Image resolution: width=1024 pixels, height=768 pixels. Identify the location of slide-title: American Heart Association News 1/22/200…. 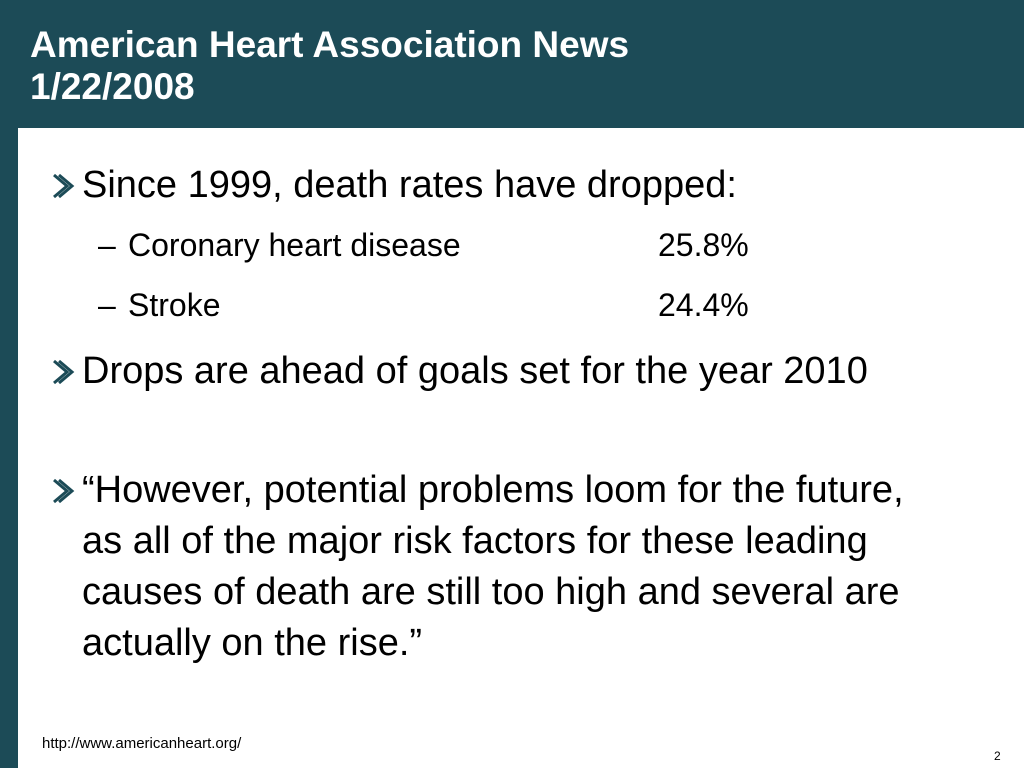
(520, 66).